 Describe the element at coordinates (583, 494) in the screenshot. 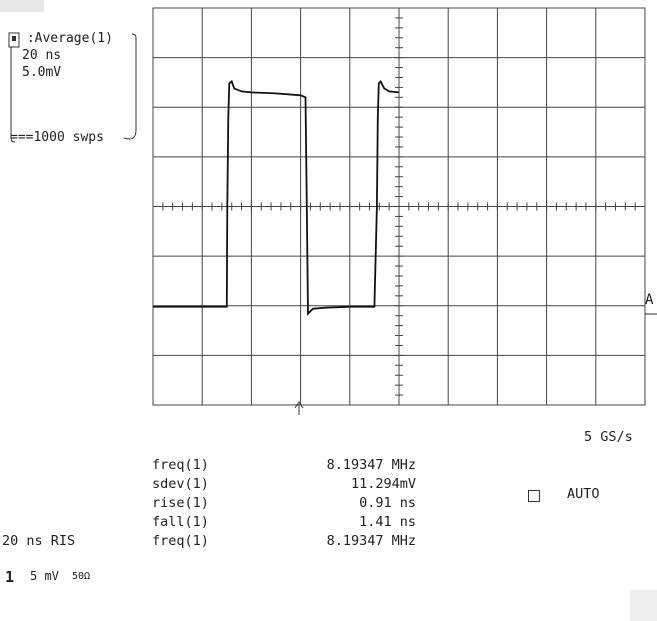

I see `auto-label: AUTO` at that location.